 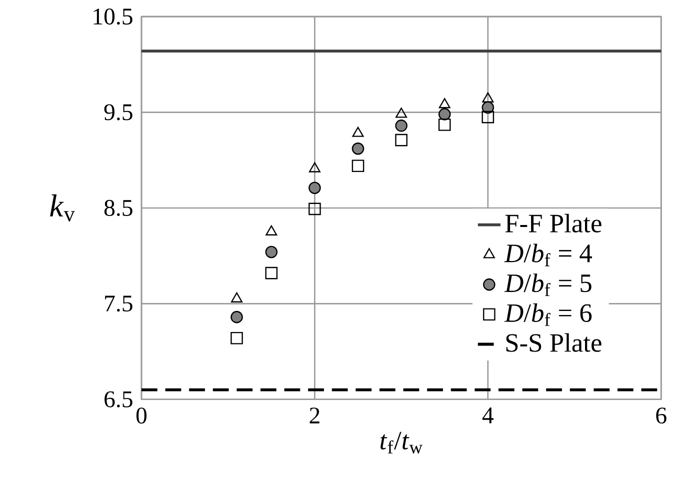 What do you see at coordinates (113, 16) in the screenshot?
I see `y-tick-label: 10.5` at bounding box center [113, 16].